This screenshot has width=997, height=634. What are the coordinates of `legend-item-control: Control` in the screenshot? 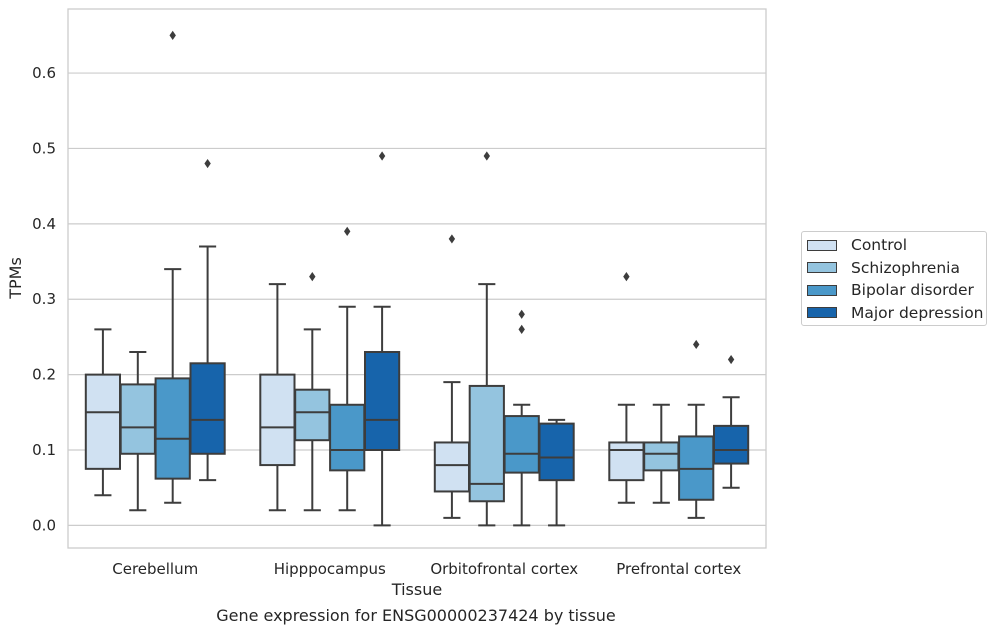 It's located at (857, 245).